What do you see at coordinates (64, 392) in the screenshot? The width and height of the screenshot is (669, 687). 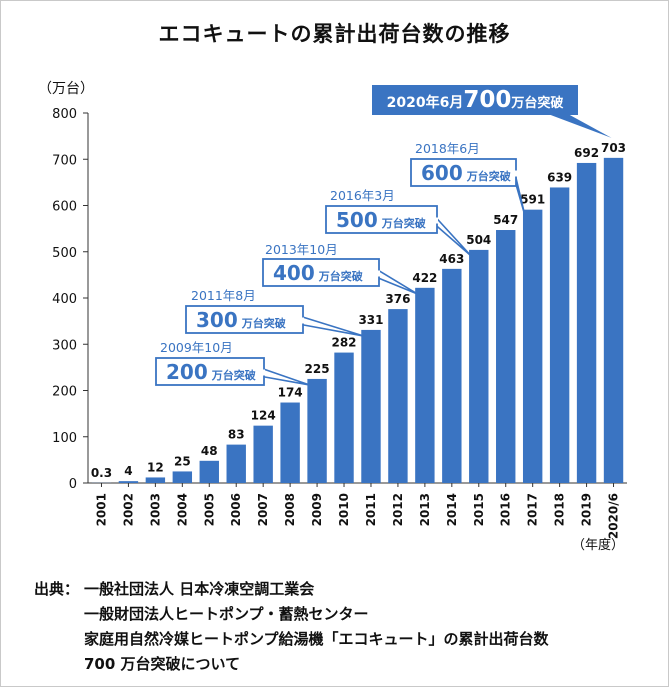 I see `y-tick-label: 200` at bounding box center [64, 392].